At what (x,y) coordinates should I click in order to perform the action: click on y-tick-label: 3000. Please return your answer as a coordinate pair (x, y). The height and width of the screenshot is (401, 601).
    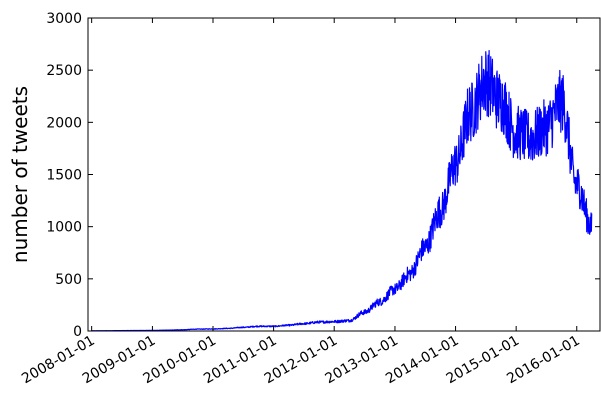
    Looking at the image, I should click on (64, 19).